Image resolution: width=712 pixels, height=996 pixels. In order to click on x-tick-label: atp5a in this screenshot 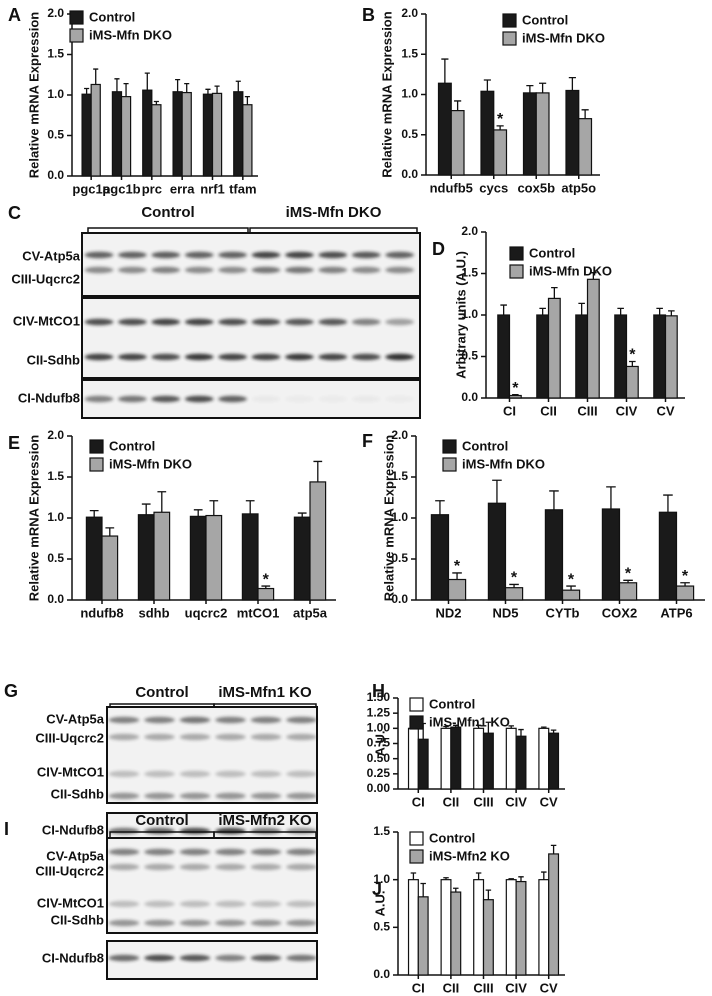, I will do `click(310, 612)`.